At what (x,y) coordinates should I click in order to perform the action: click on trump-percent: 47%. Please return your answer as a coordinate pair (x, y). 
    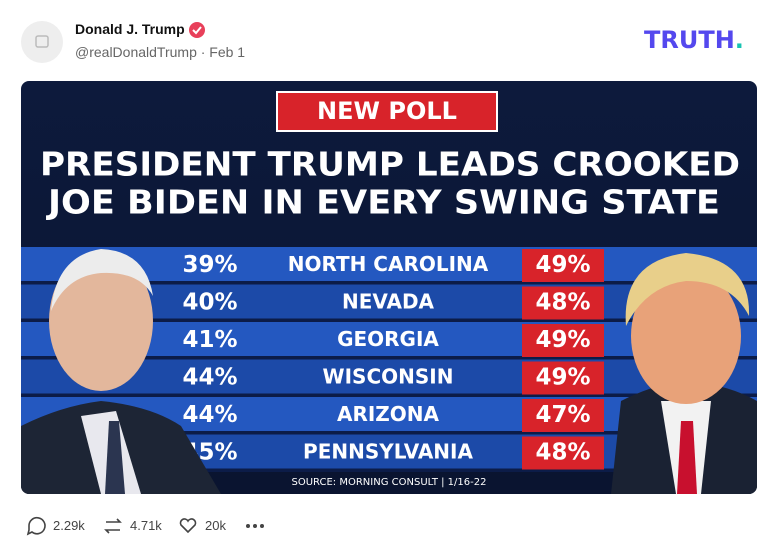
    Looking at the image, I should click on (562, 415).